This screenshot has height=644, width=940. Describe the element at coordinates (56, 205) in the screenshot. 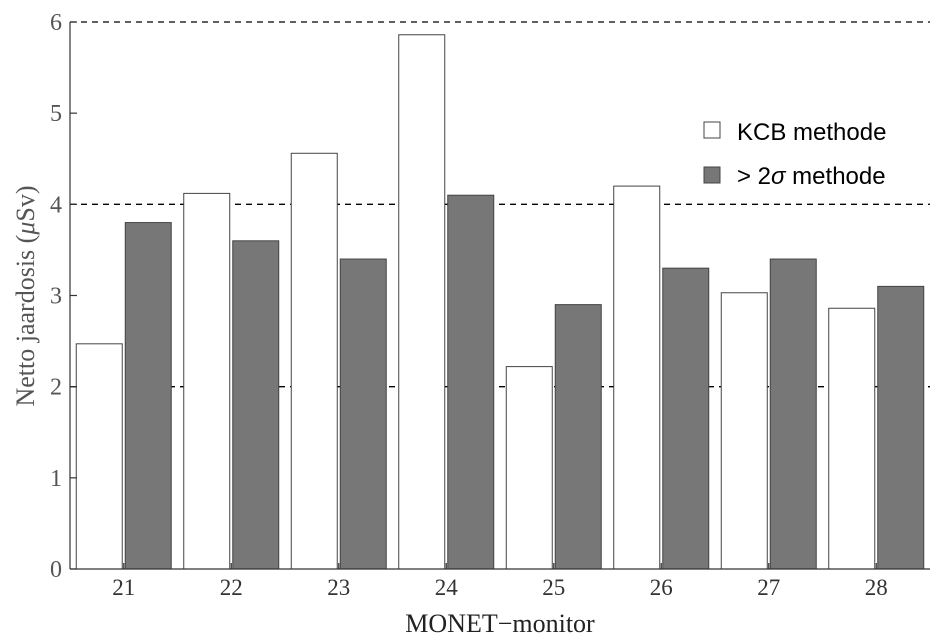

I see `y-tick-label: 4` at that location.